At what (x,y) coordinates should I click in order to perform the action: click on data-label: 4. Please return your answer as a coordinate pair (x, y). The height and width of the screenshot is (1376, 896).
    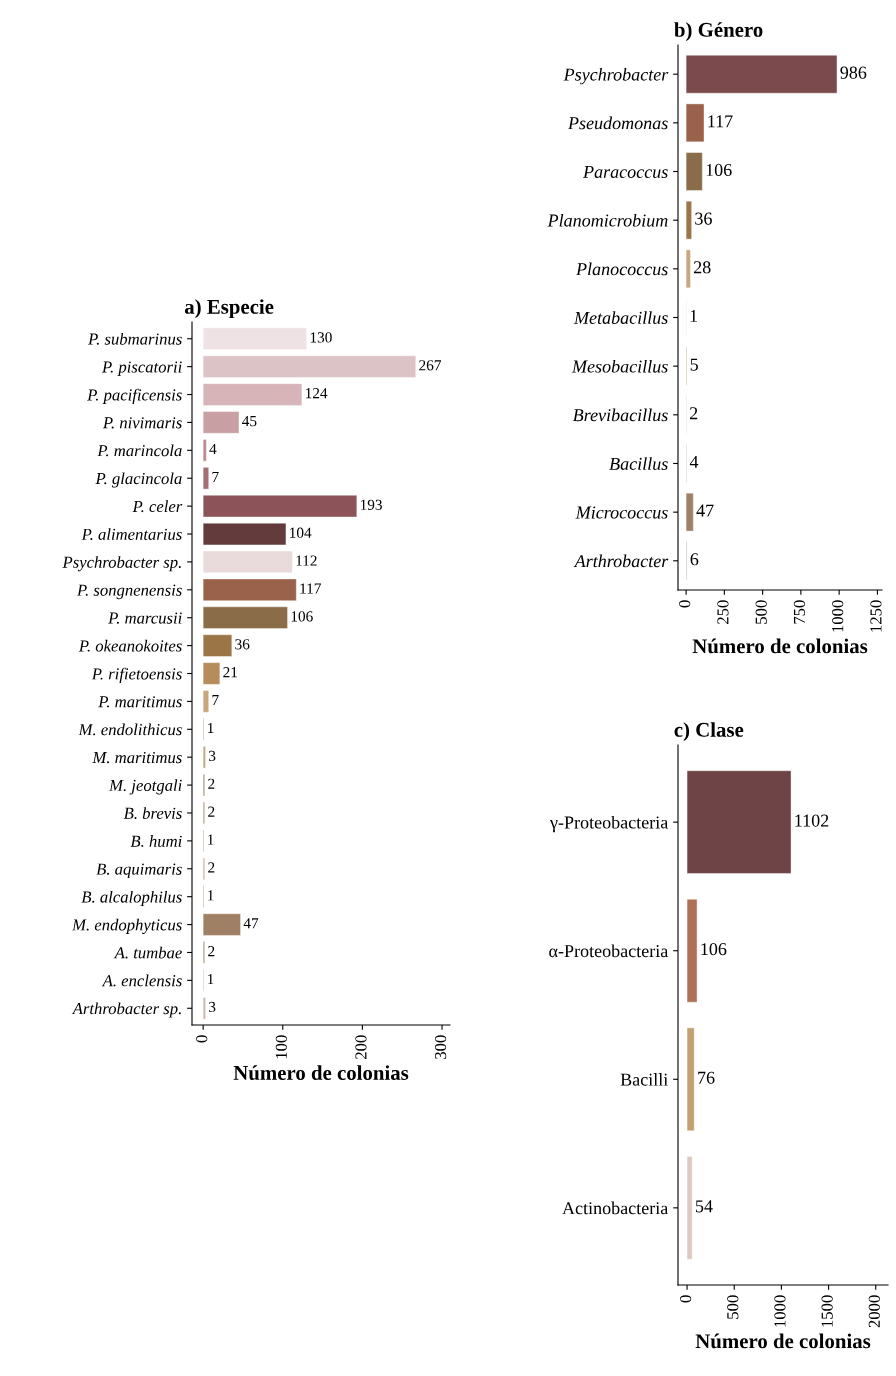
    Looking at the image, I should click on (694, 461).